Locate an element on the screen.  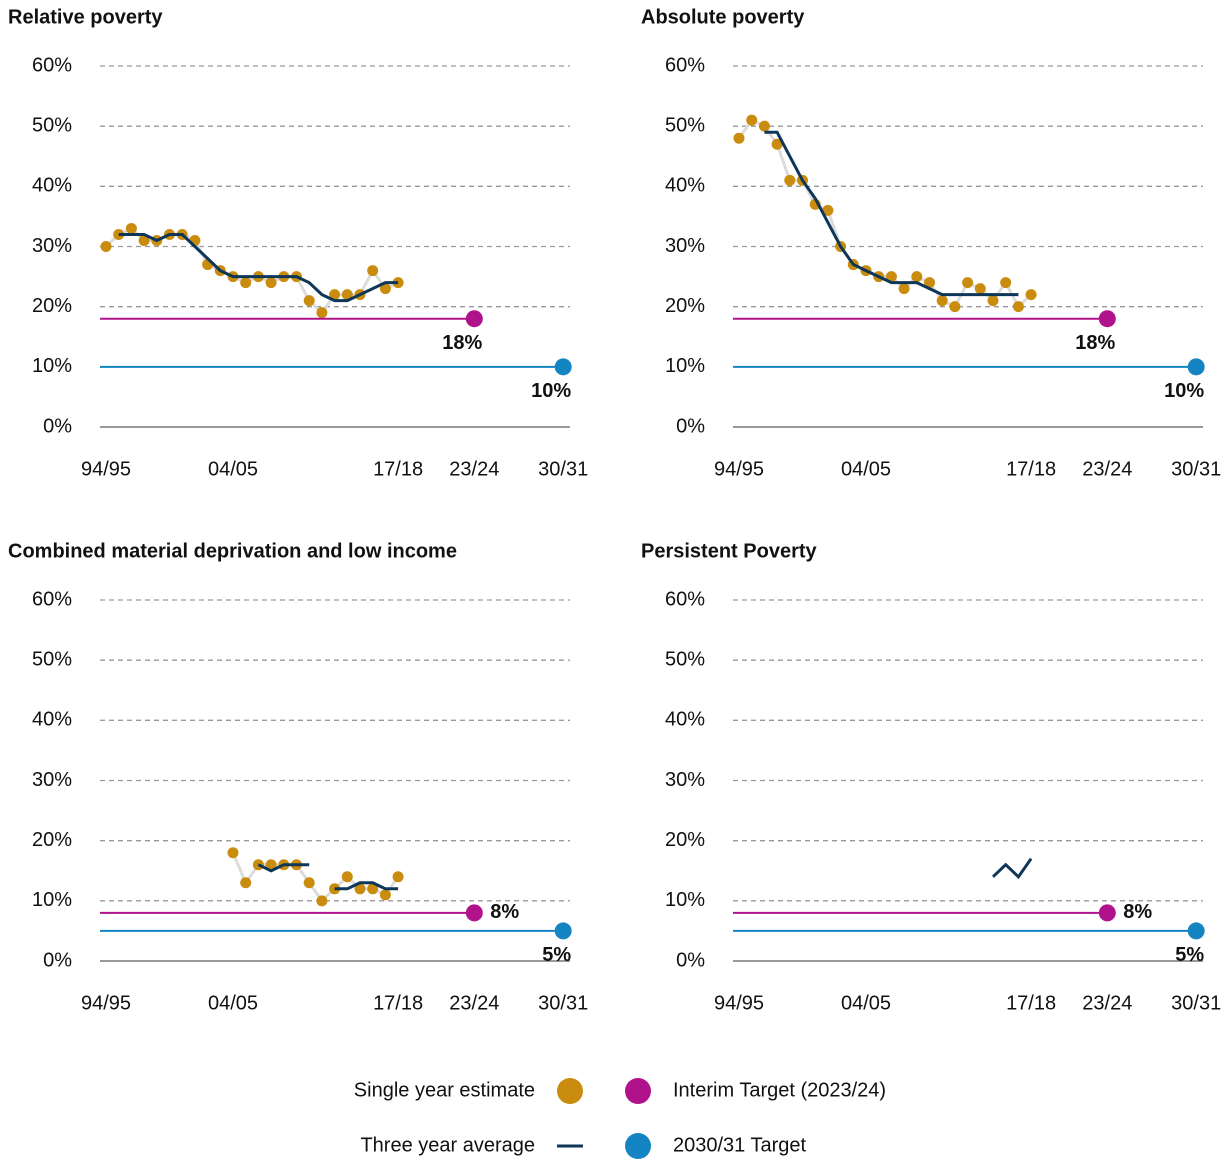
legend-label: Three year average is located at coordinates (447, 1145).